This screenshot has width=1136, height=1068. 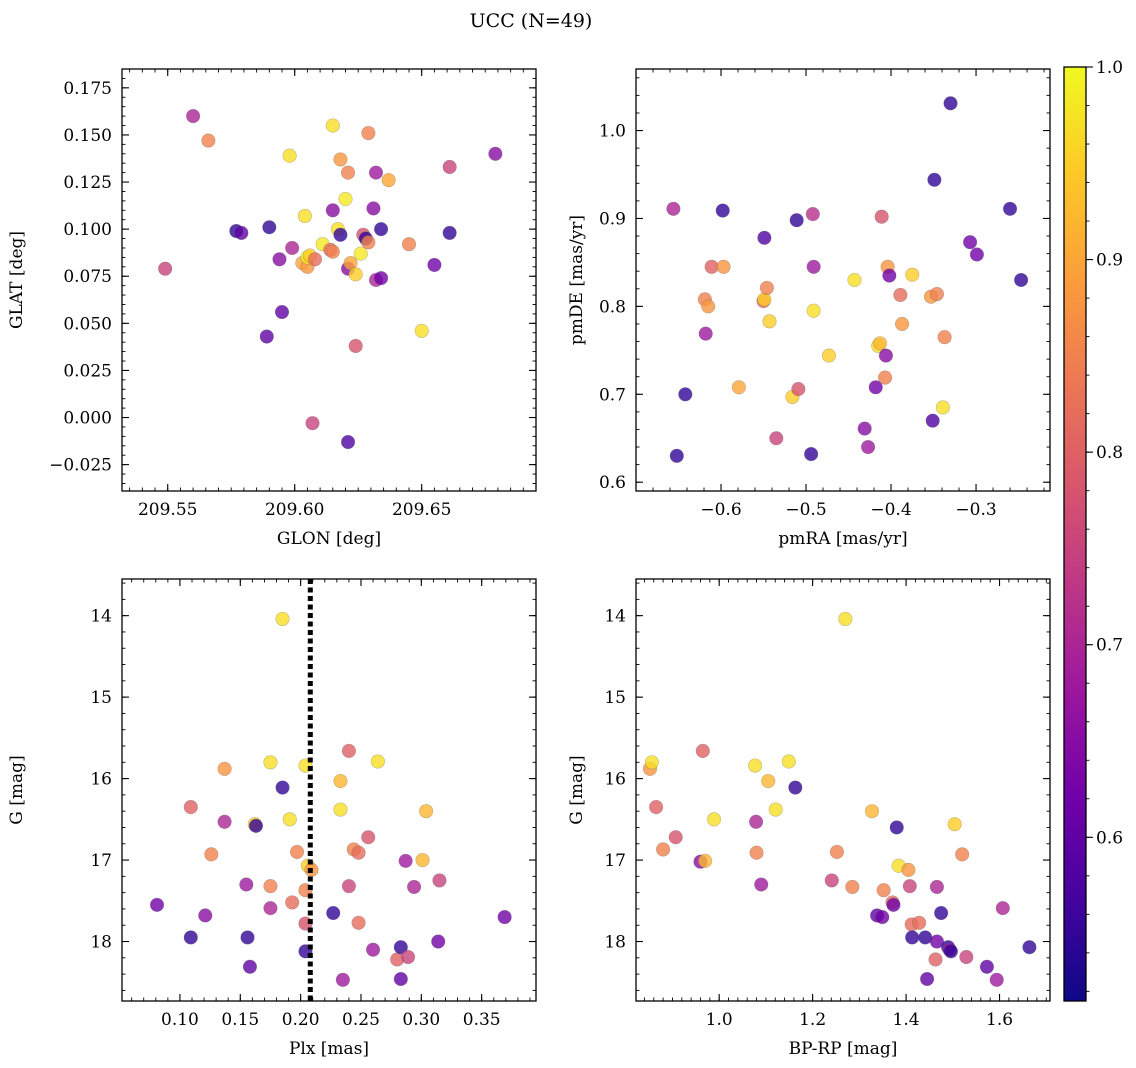 I want to click on colorbar-tick-label: 0.8, so click(x=1109, y=453).